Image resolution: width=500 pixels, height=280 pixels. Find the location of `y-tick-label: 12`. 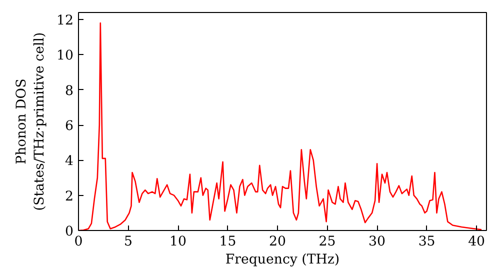

y-tick-label: 12 is located at coordinates (65, 21).